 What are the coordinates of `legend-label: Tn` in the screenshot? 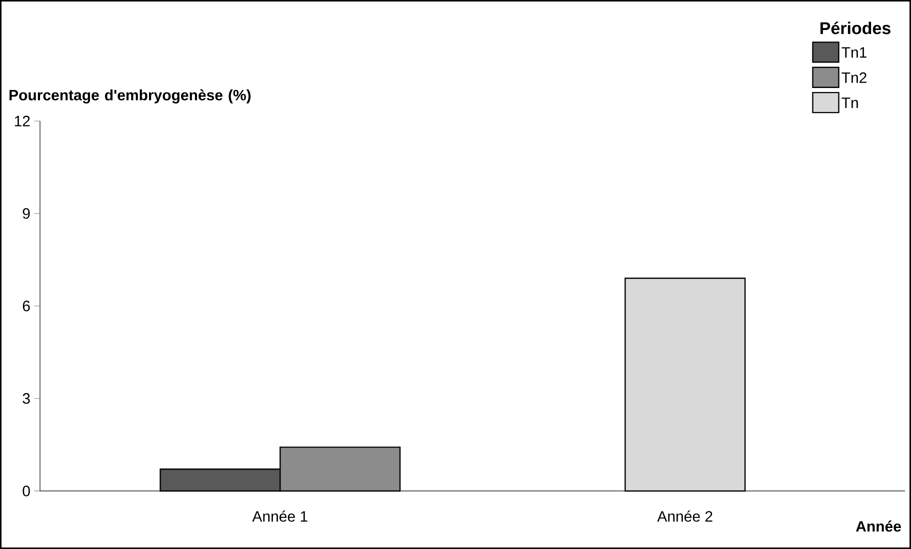 It's located at (850, 103).